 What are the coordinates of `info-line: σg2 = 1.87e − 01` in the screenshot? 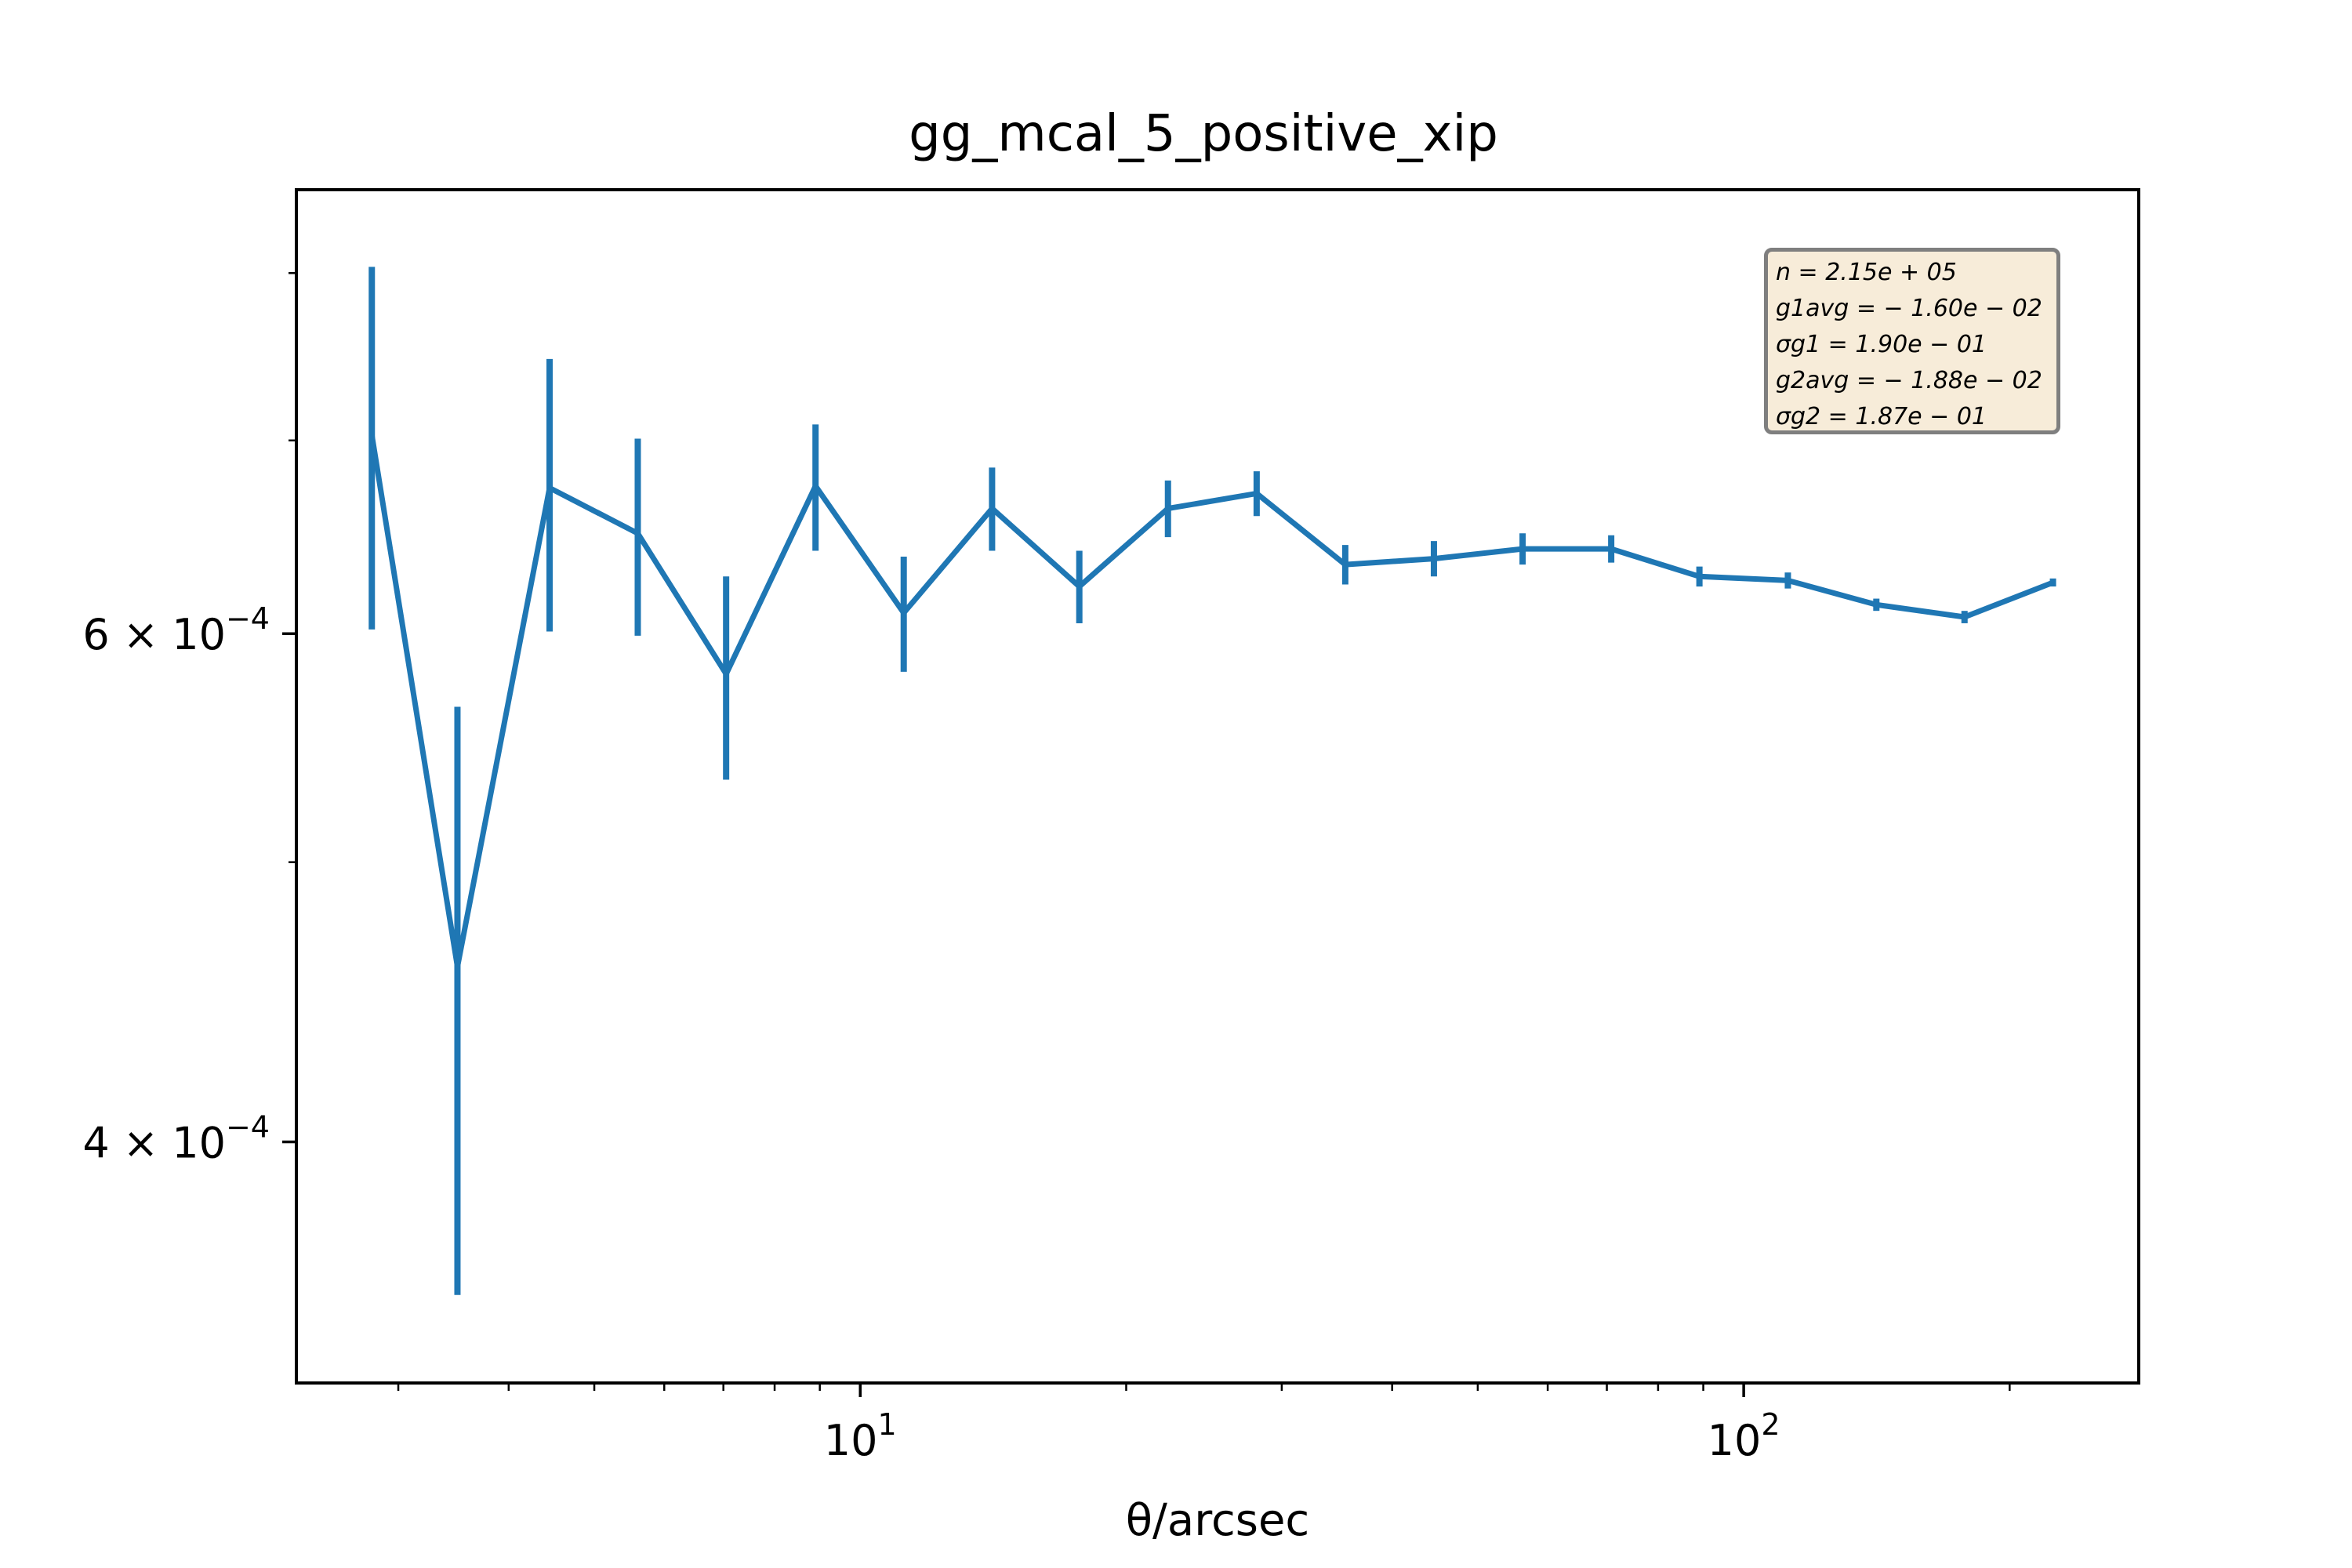 It's located at (1881, 416).